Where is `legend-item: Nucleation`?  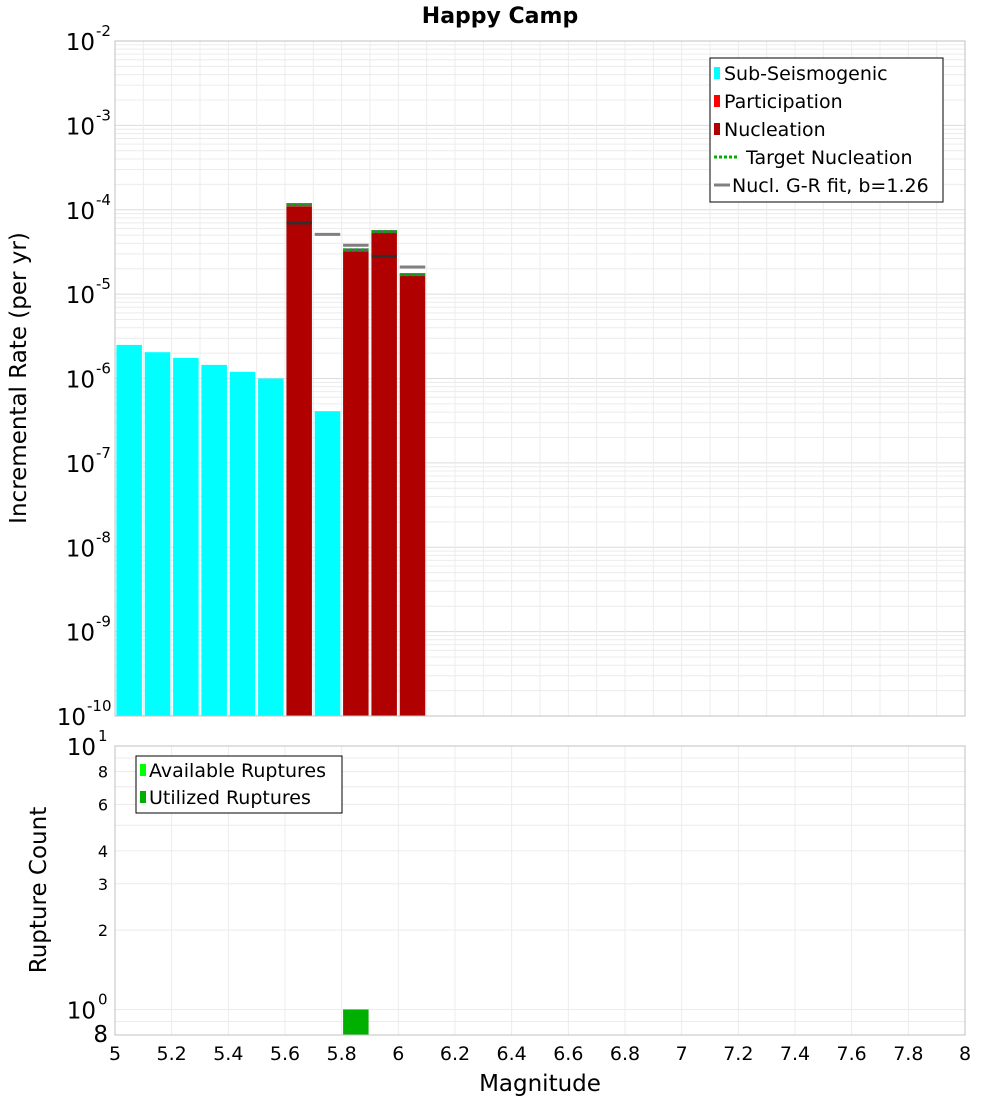 legend-item: Nucleation is located at coordinates (770, 130).